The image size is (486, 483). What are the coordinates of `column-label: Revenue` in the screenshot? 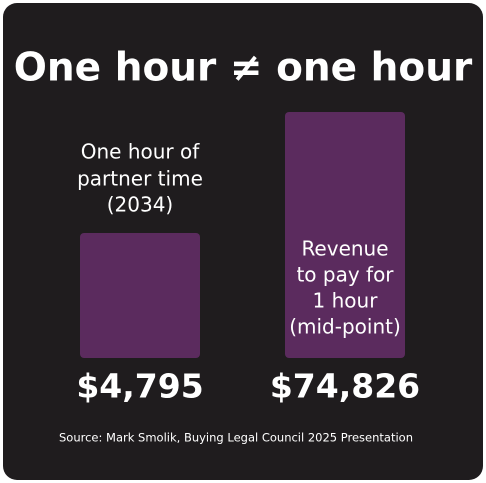 It's located at (344, 249).